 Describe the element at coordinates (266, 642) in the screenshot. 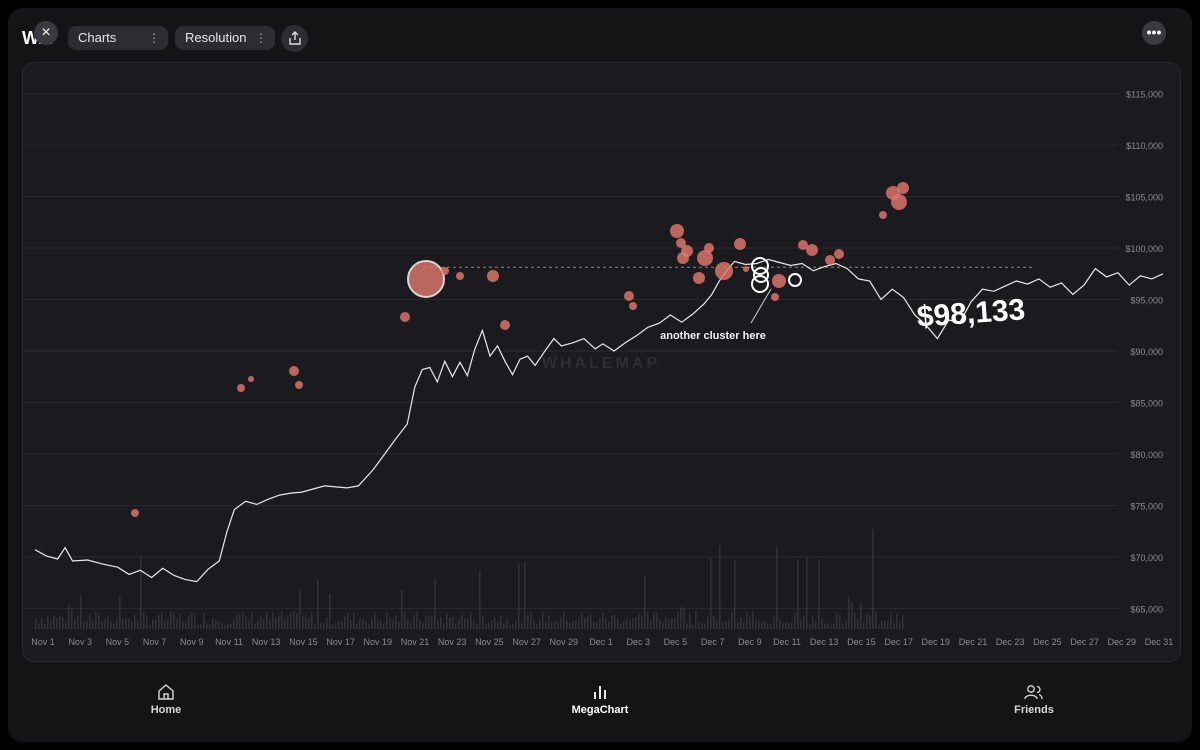

I see `x-tick-label: Nov 13` at that location.